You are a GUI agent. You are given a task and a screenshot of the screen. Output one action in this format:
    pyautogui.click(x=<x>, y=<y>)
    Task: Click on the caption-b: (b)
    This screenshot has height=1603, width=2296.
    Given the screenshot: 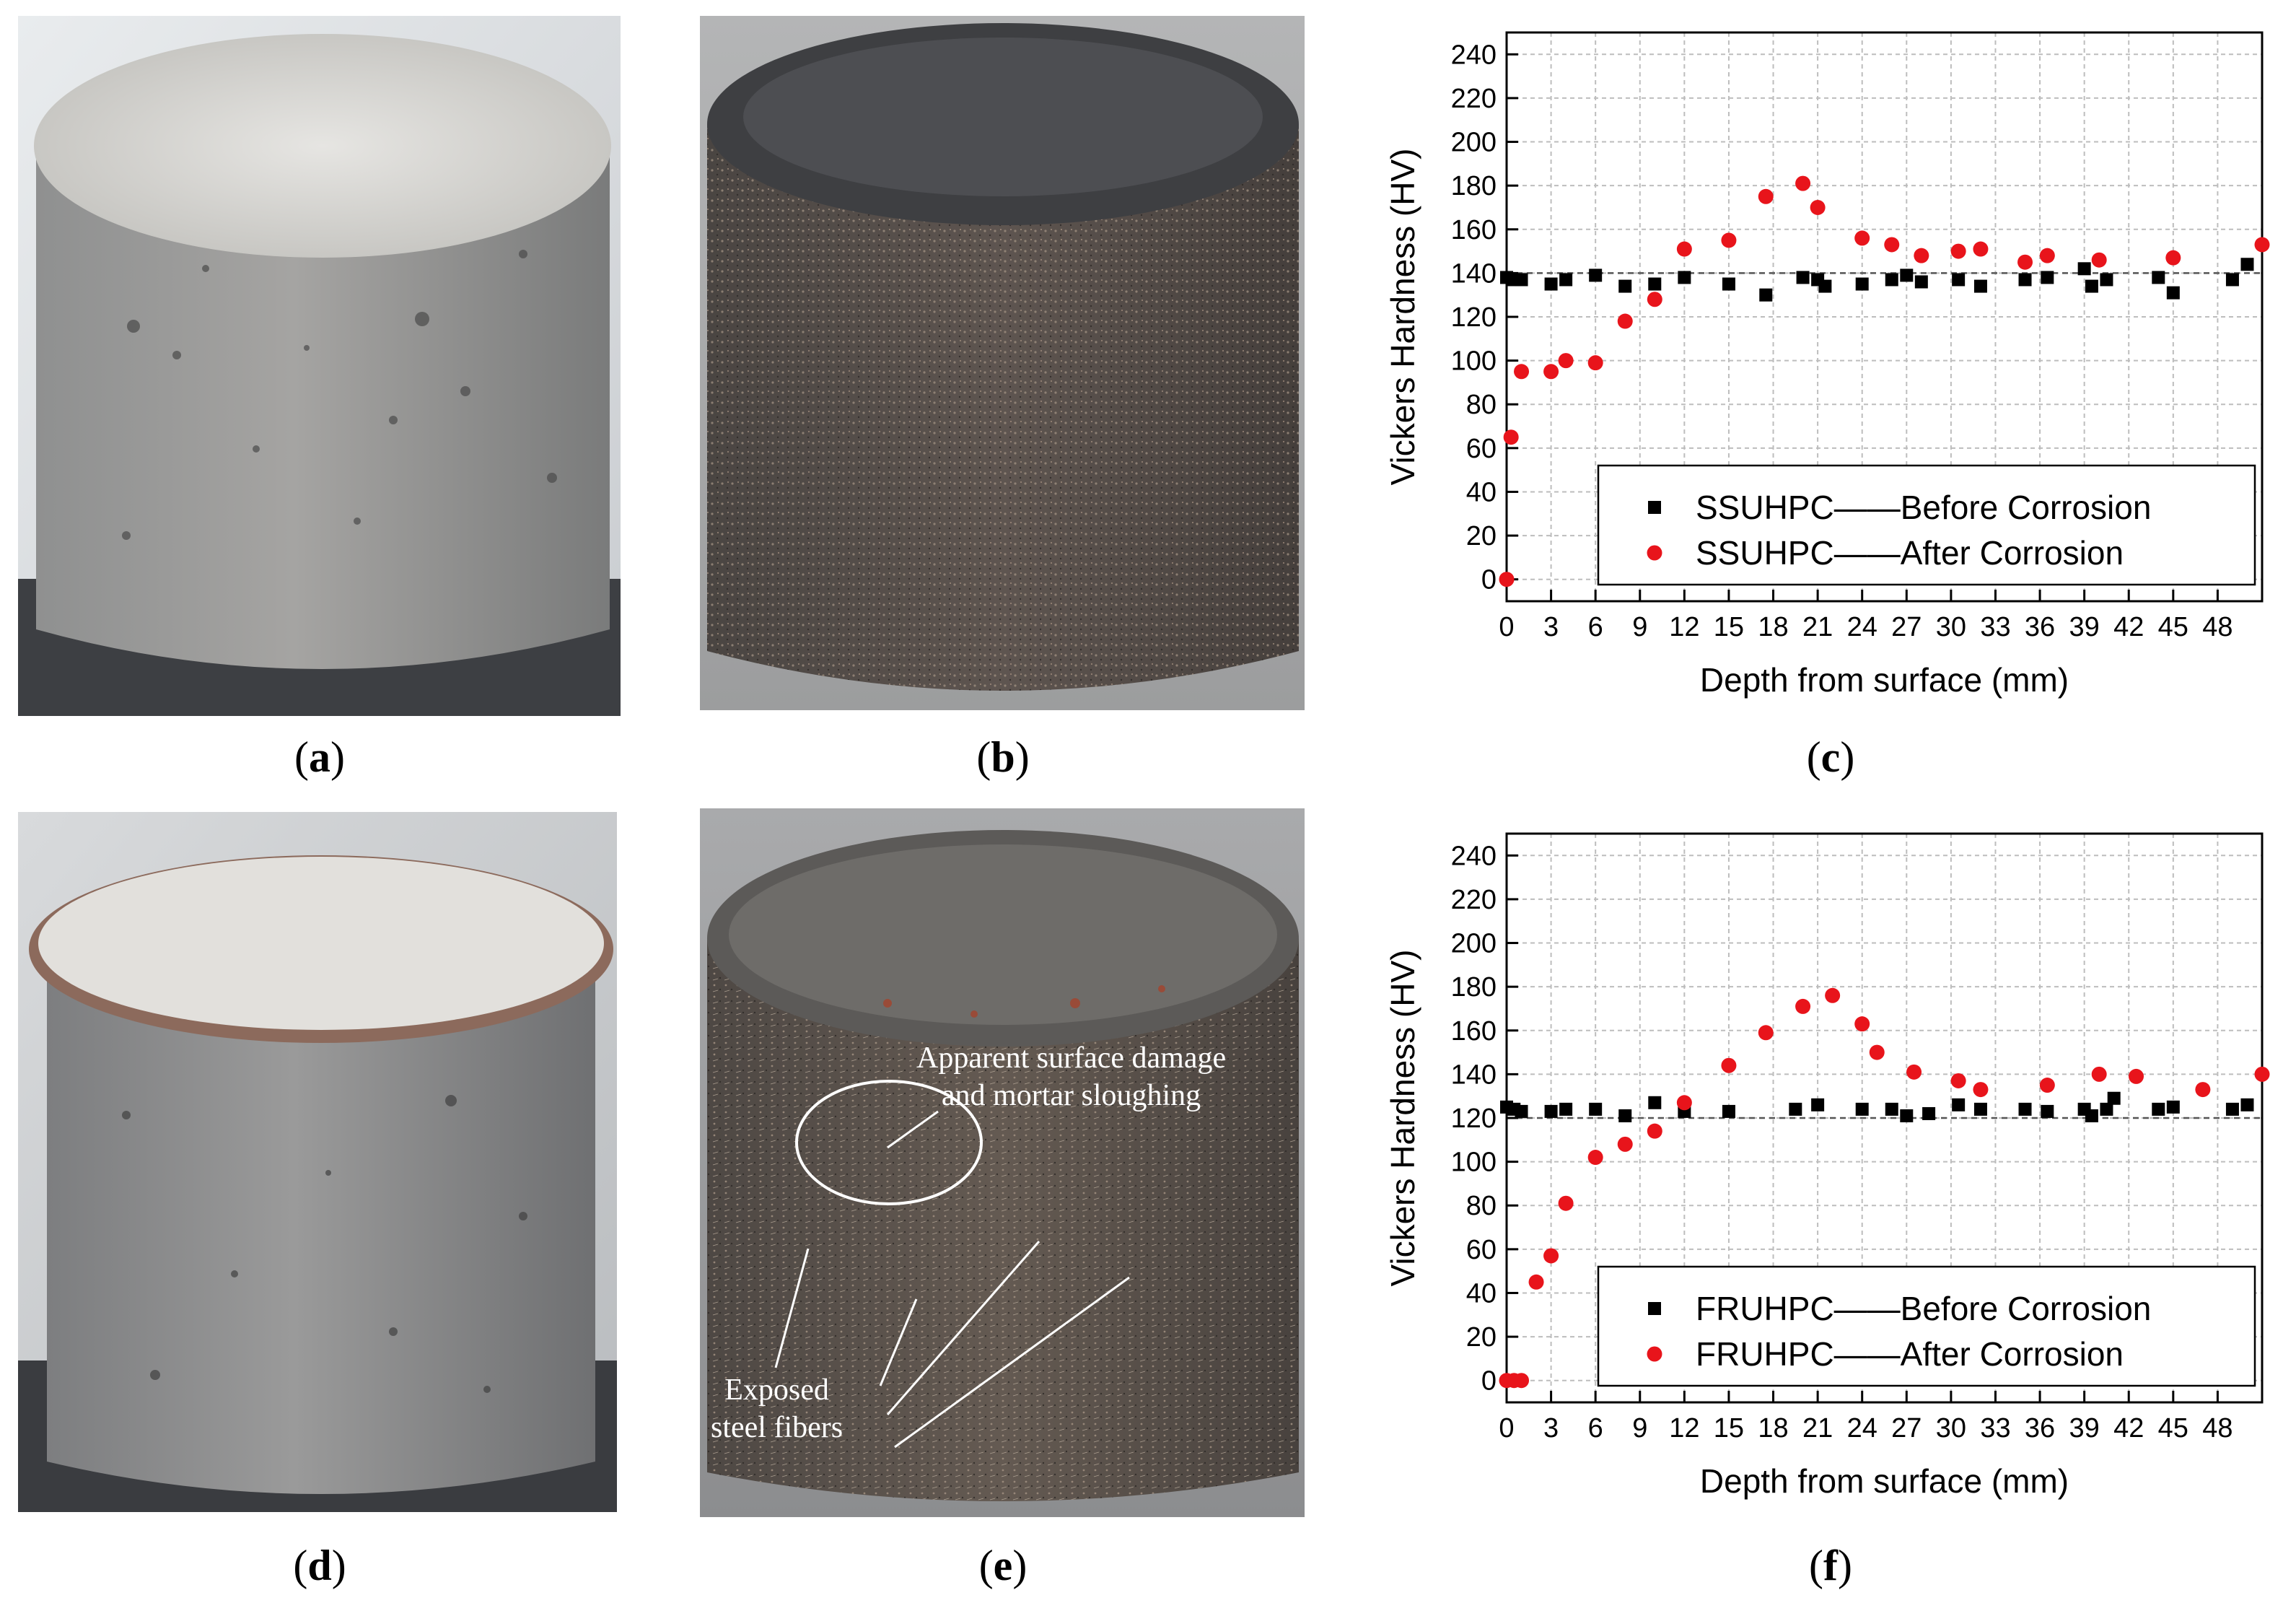 What is the action you would take?
    pyautogui.click(x=1003, y=757)
    